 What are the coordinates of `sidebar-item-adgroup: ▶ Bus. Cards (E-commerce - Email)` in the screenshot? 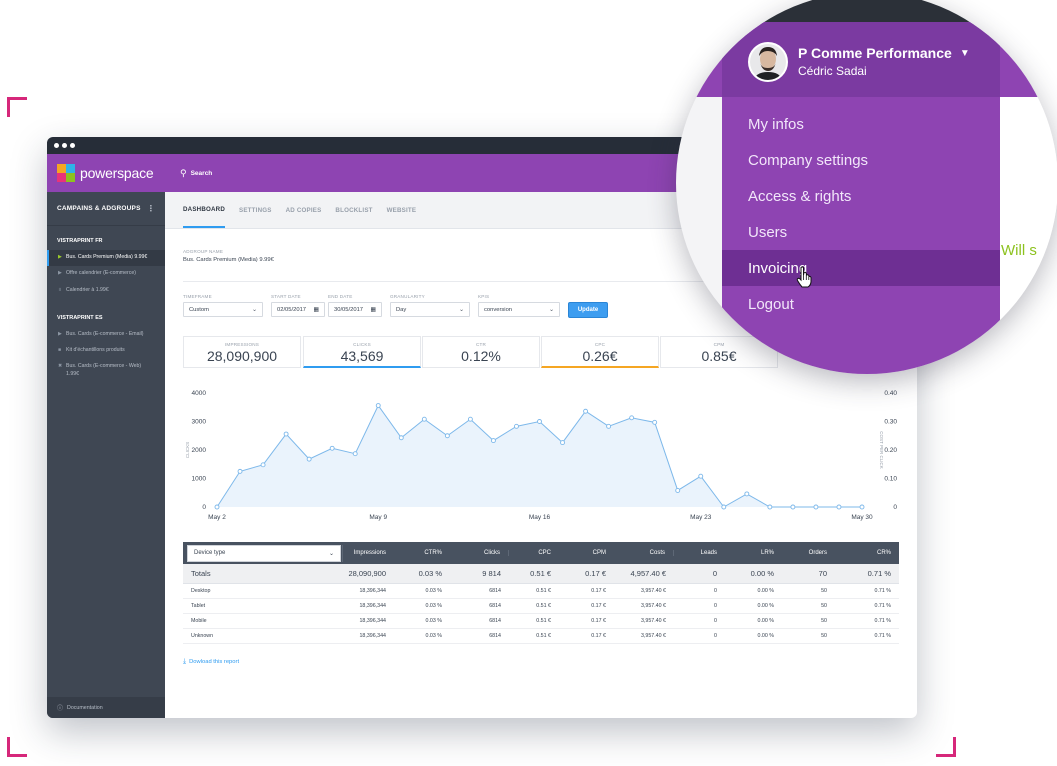 It's located at (106, 335).